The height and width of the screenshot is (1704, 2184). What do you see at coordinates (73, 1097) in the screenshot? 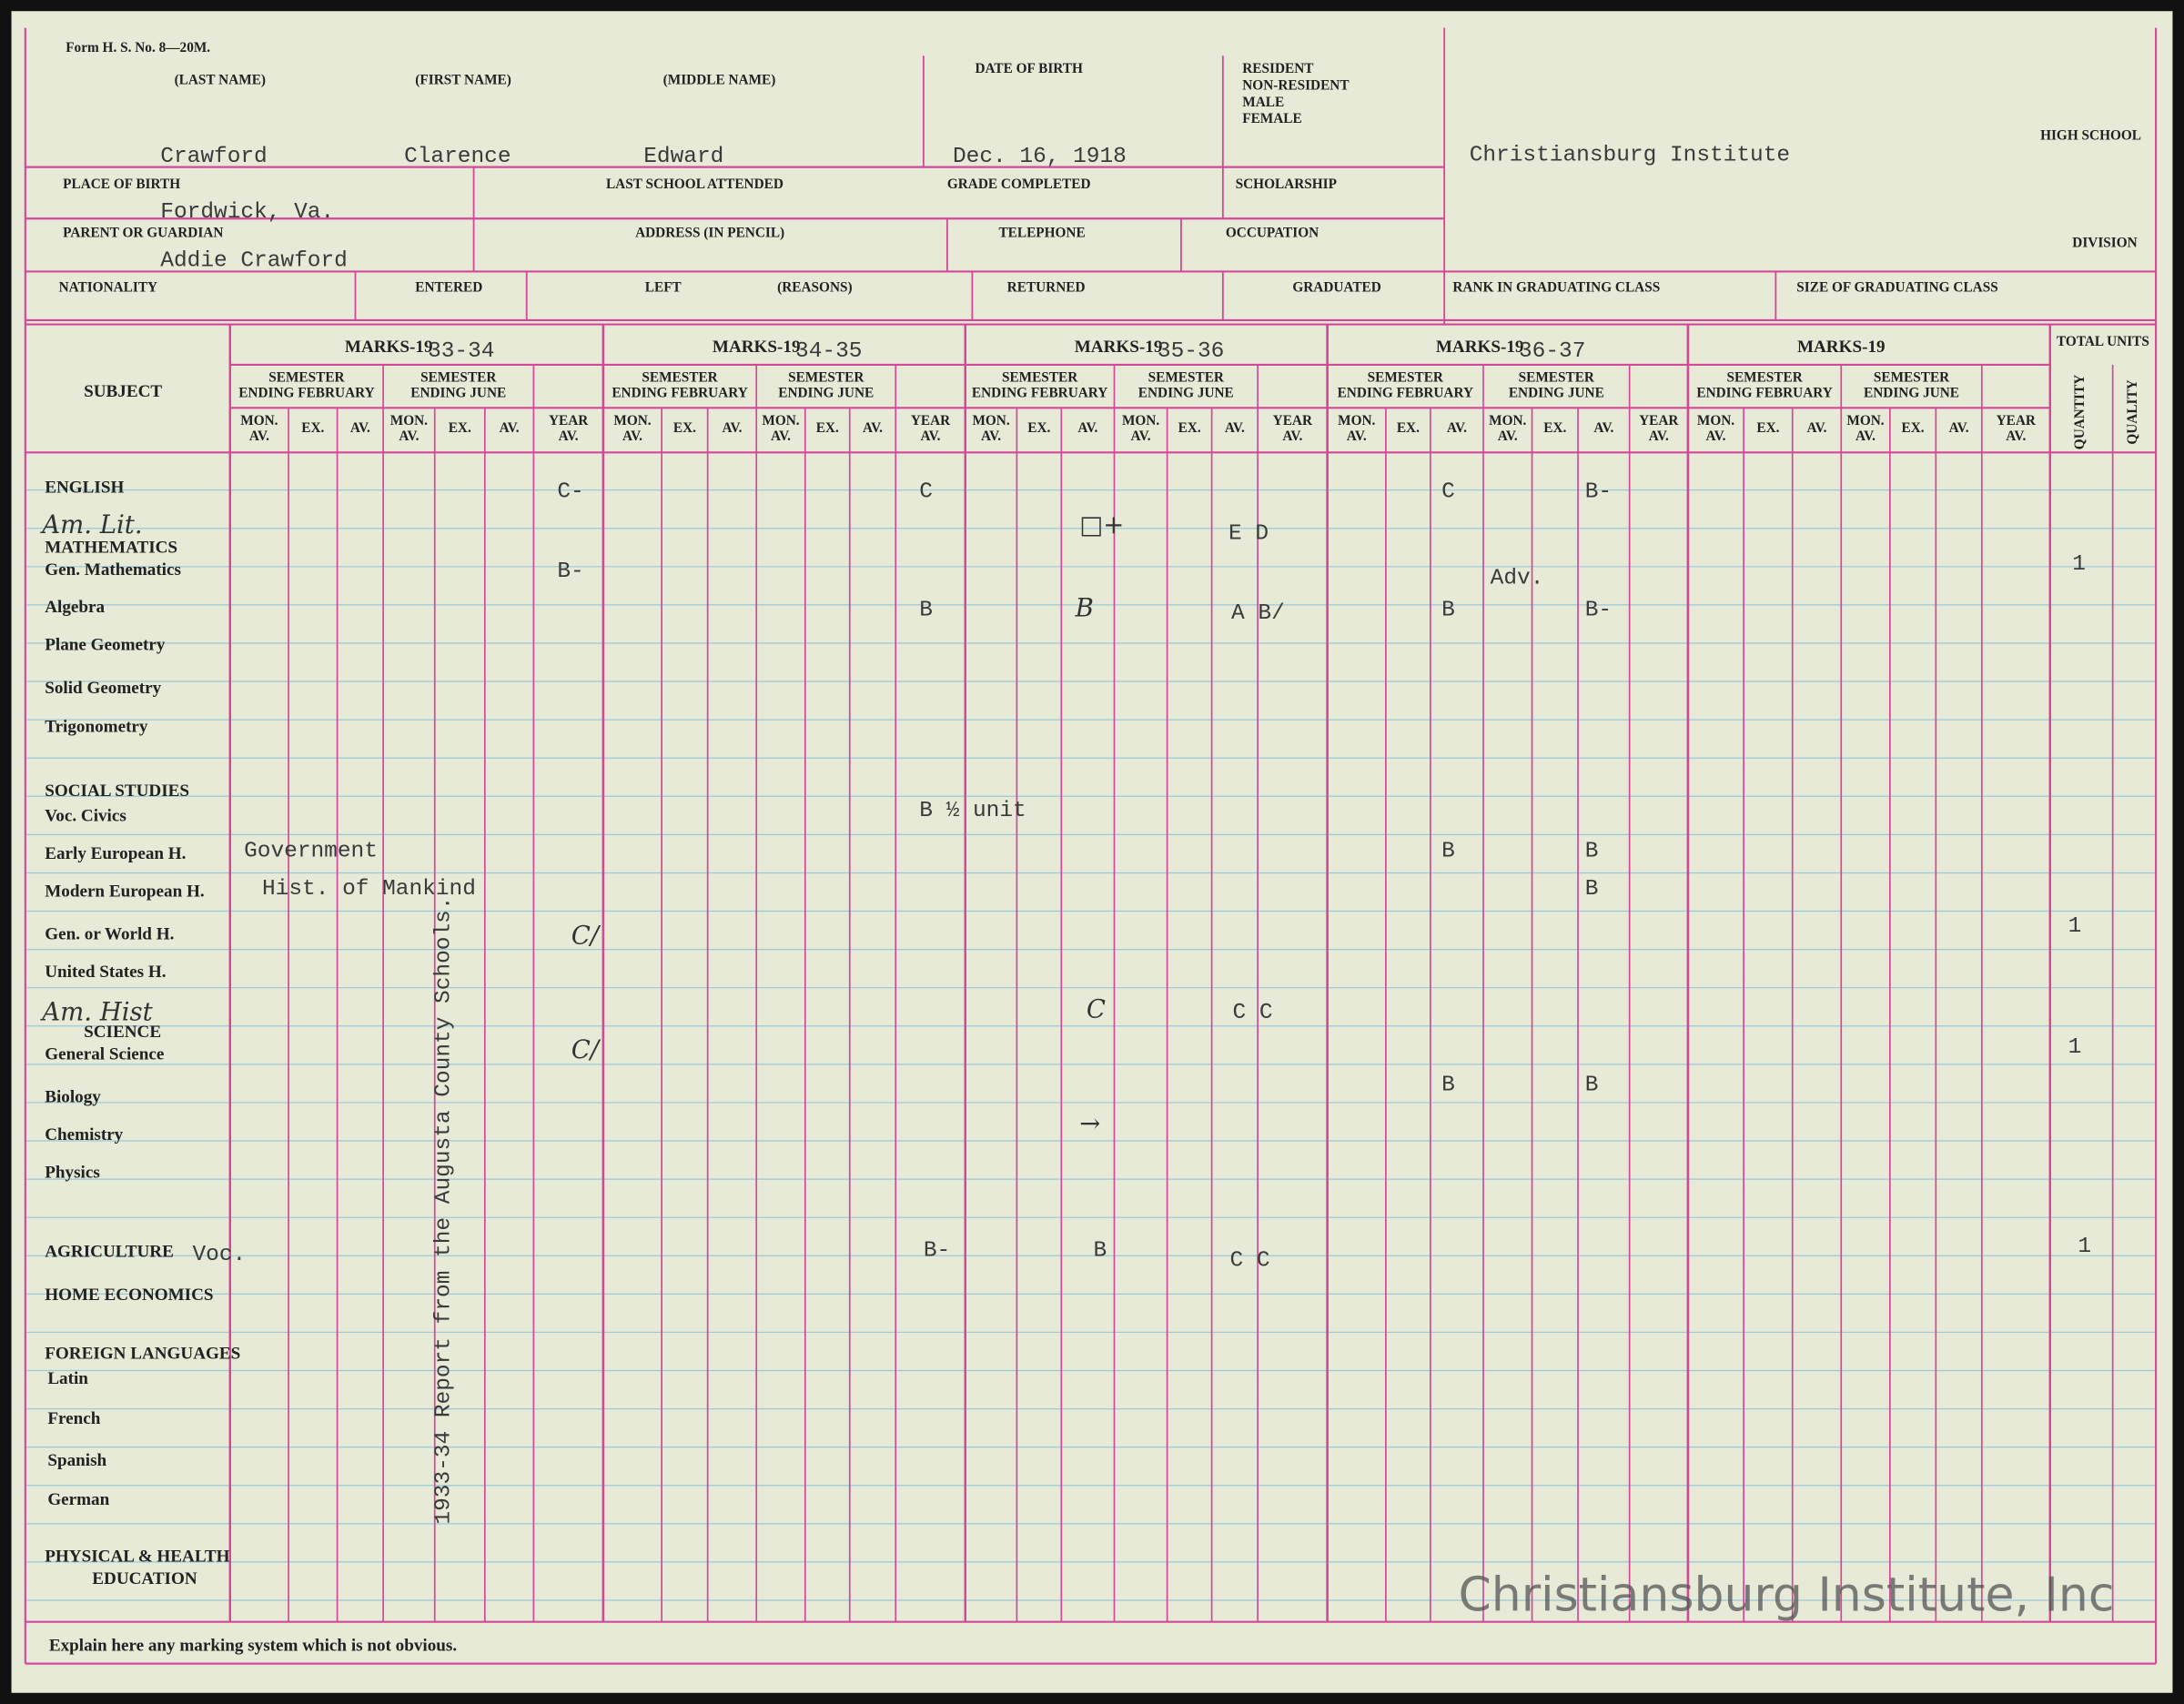
I see `subject: Biology` at bounding box center [73, 1097].